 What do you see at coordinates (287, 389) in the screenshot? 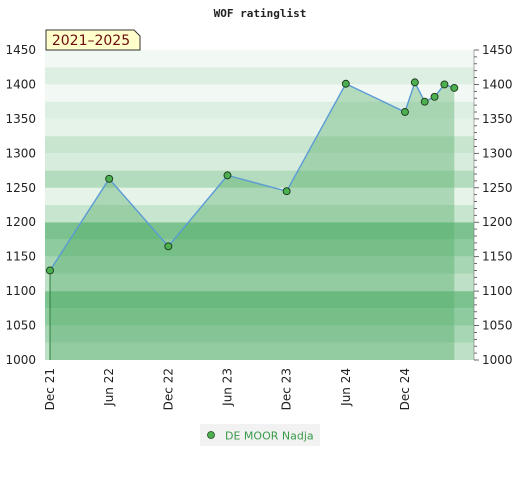
I see `x-tick-label: Dec 23` at bounding box center [287, 389].